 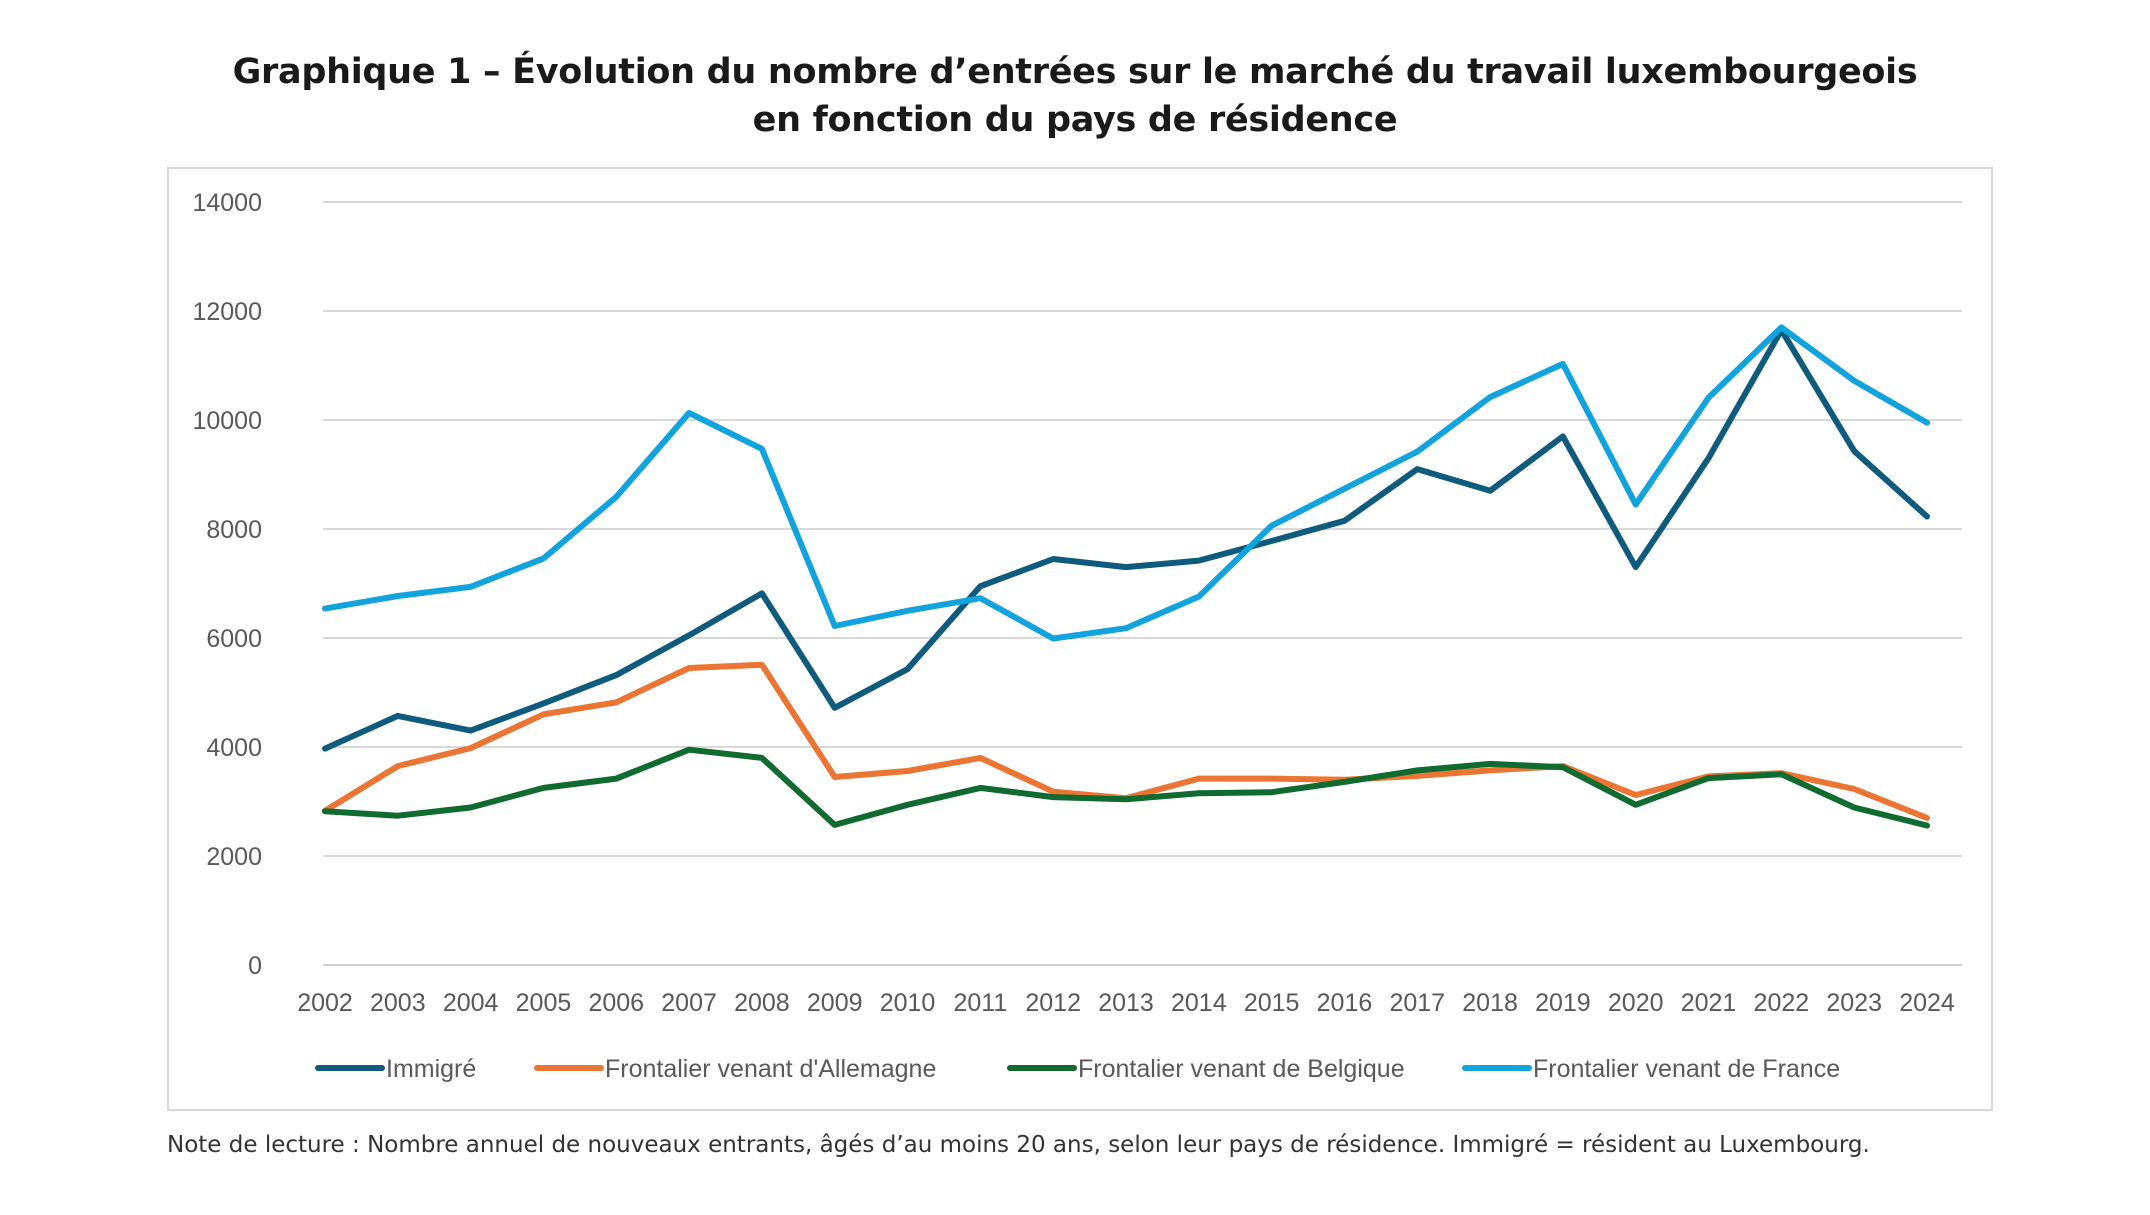 I want to click on y-tick-label-10000: 10000, so click(x=227, y=421).